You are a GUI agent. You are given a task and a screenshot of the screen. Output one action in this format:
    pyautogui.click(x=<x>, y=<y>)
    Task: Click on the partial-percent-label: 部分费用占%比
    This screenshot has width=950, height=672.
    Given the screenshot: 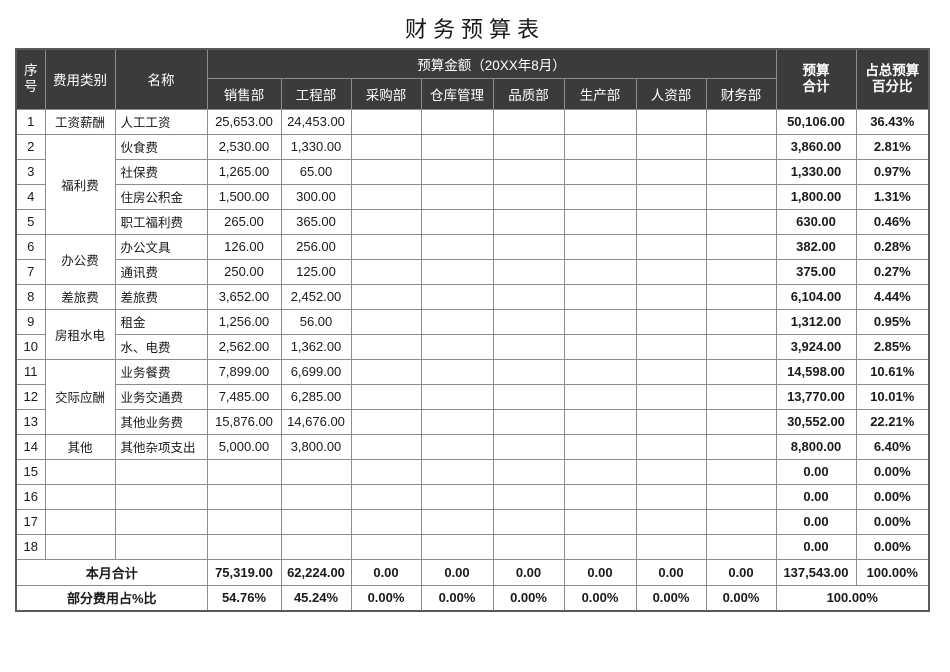 What is the action you would take?
    pyautogui.click(x=111, y=598)
    